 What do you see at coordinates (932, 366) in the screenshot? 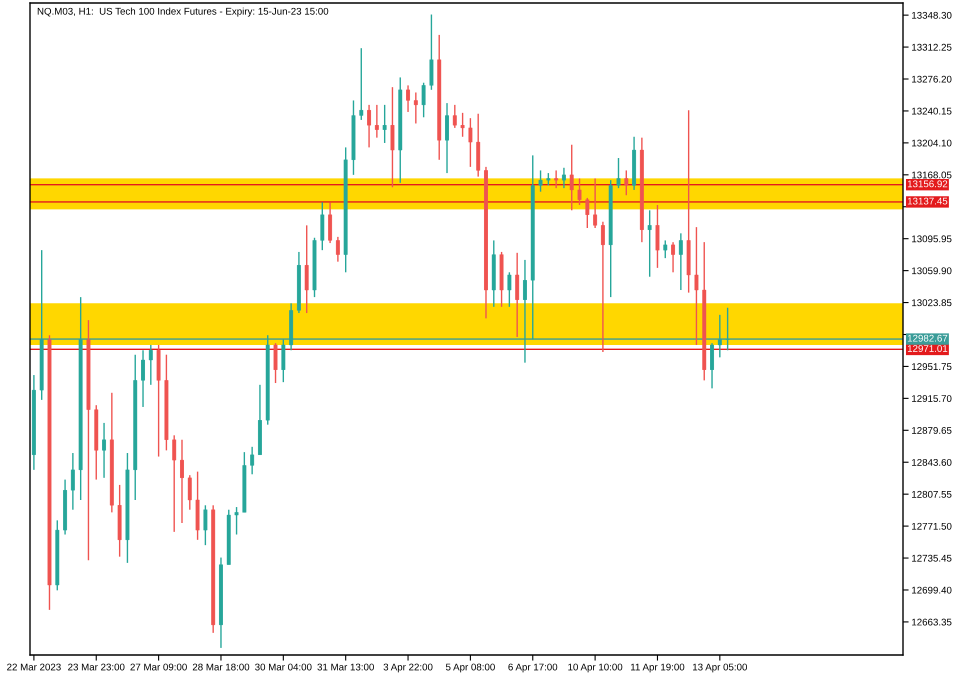
I see `y-tick-label: 12951.75` at bounding box center [932, 366].